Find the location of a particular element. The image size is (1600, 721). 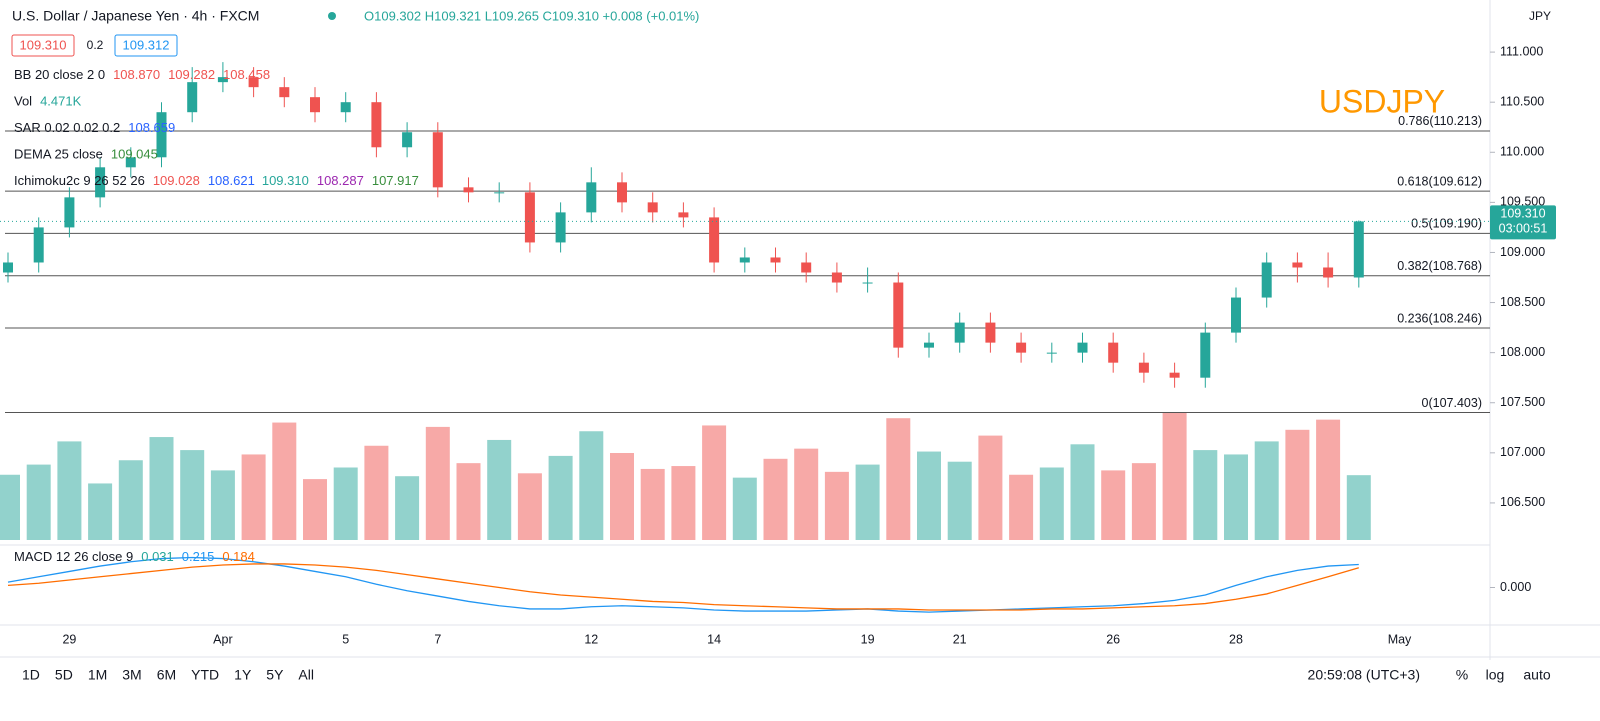

ask-box is located at coordinates (146, 45).